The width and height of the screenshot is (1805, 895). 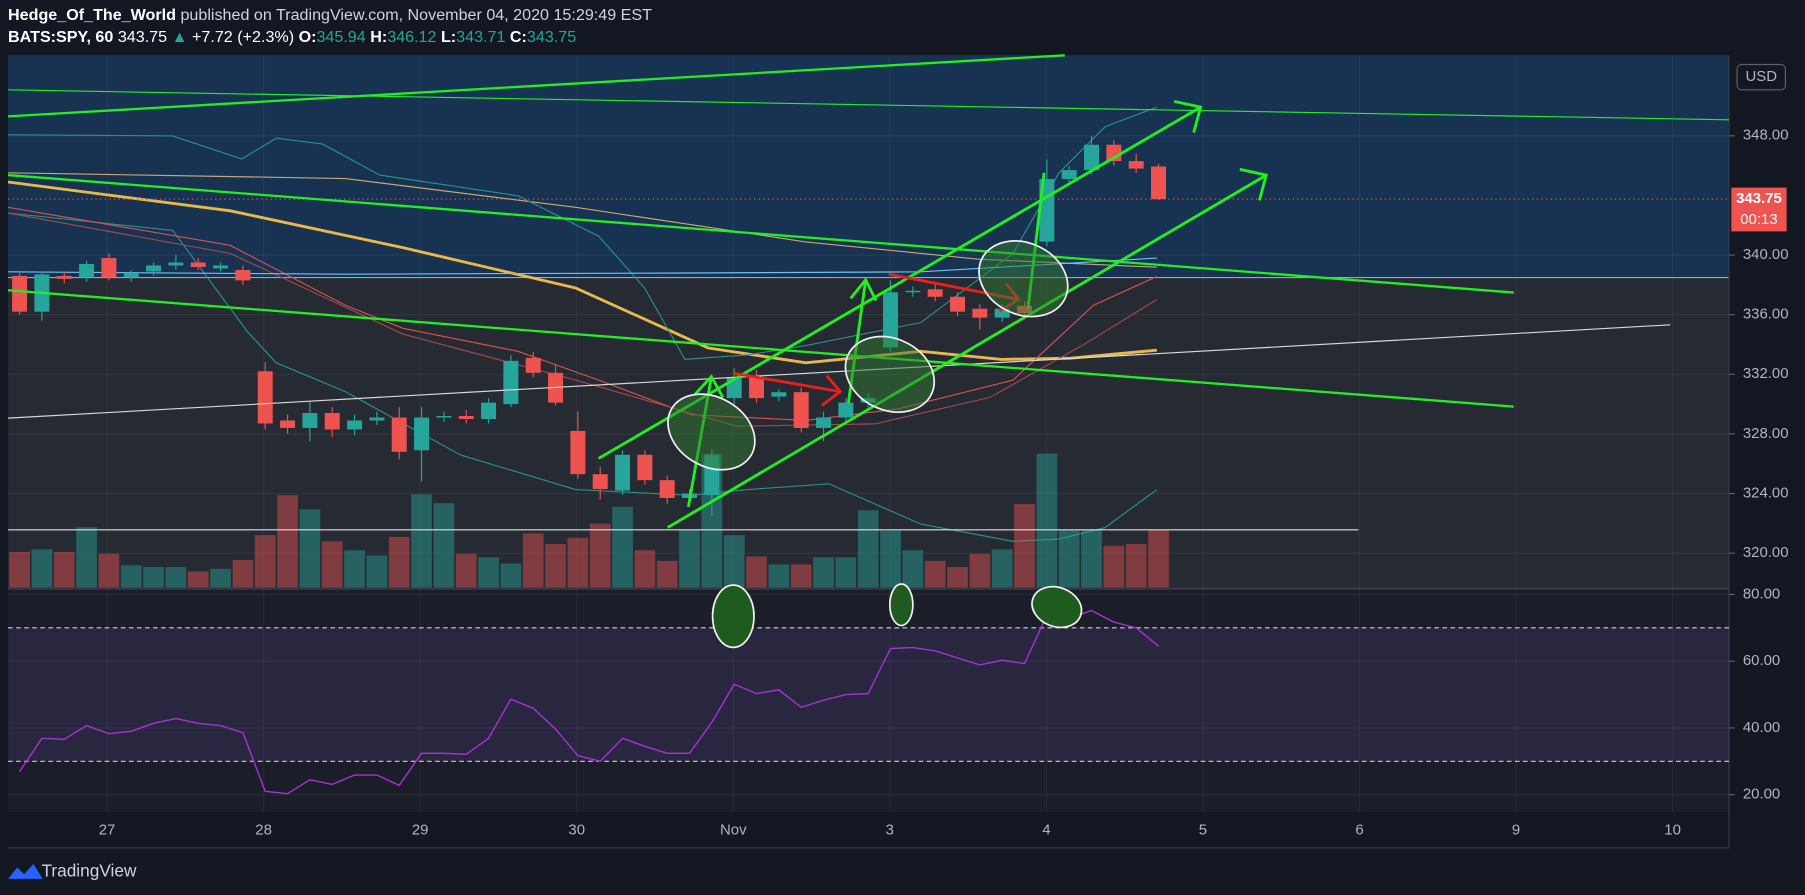 I want to click on x-tick-label: 27, so click(x=107, y=829).